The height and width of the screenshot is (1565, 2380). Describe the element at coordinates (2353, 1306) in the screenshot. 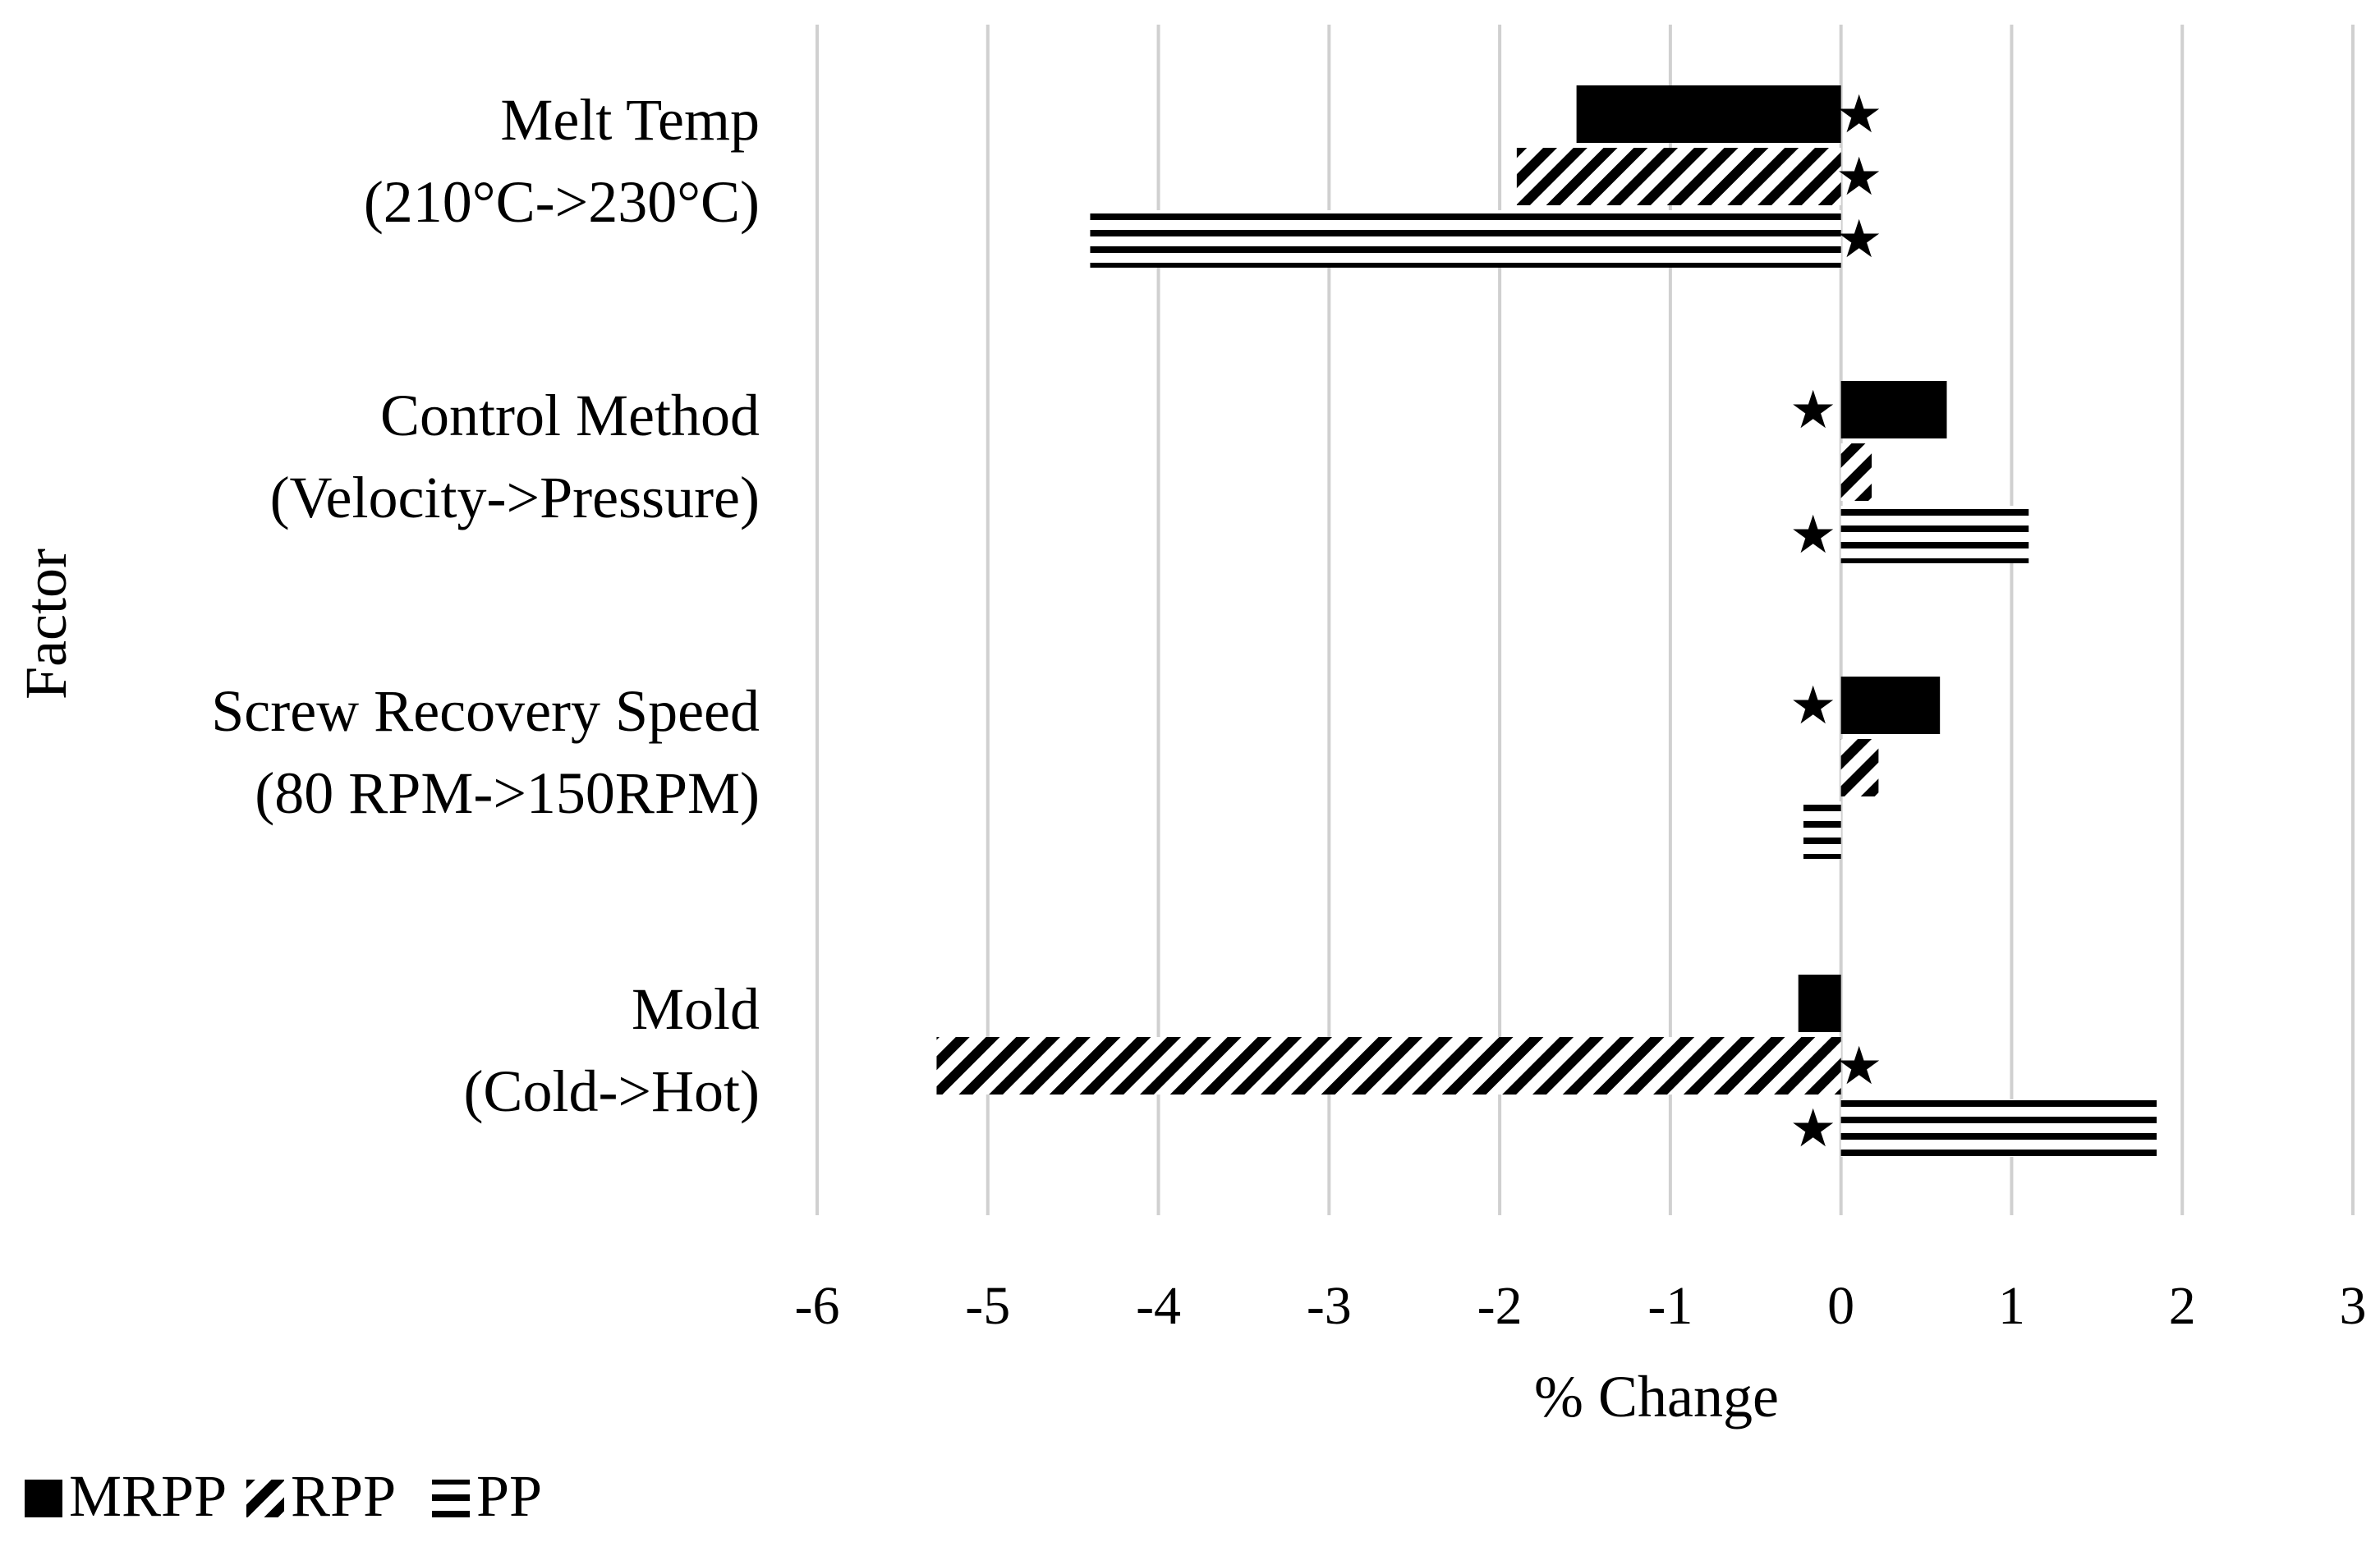

I see `x-tick-label: 3` at that location.